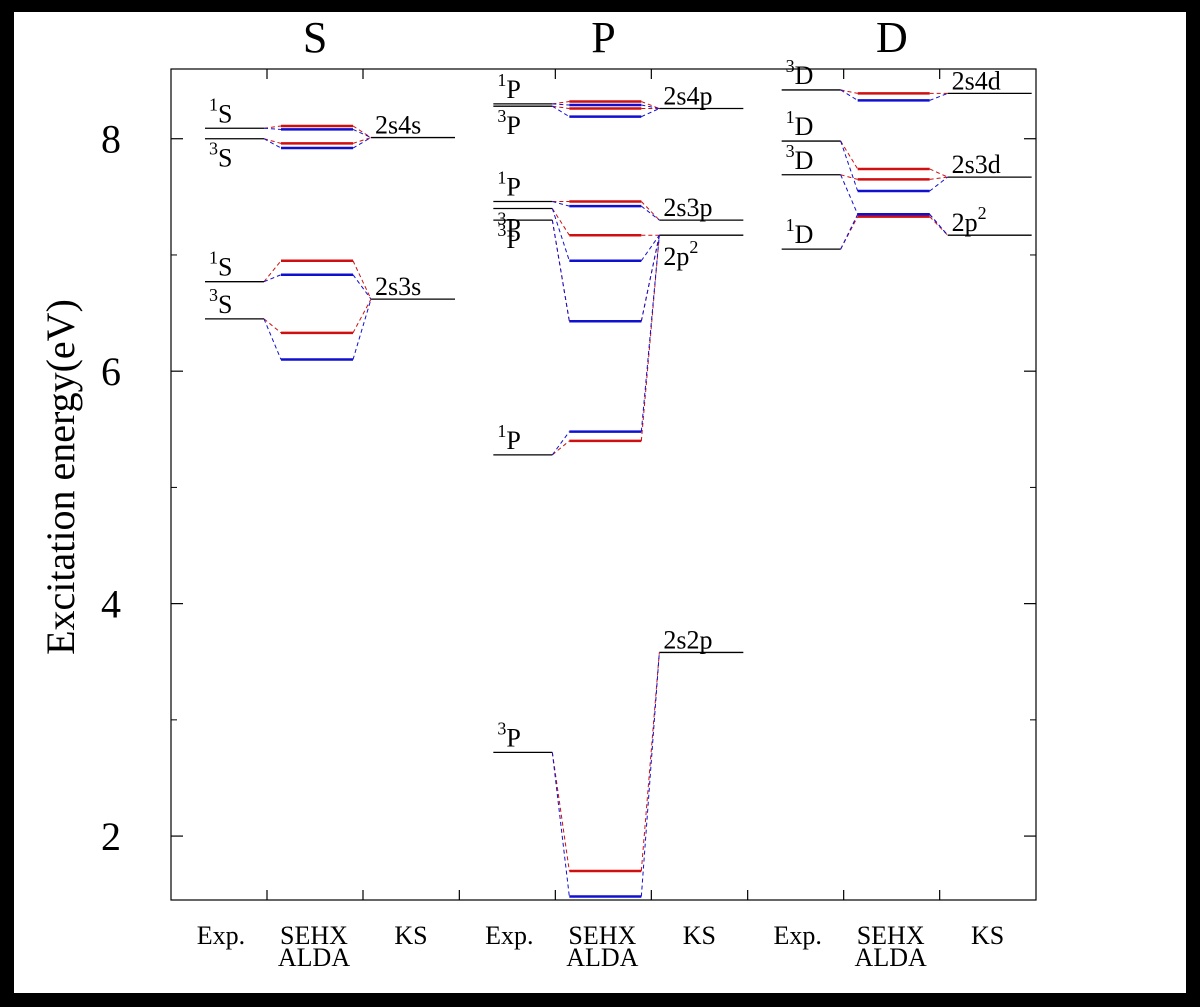 Image resolution: width=1200 pixels, height=1007 pixels. Describe the element at coordinates (60, 477) in the screenshot. I see `y-axis-label: Excitation energy(eV)` at that location.